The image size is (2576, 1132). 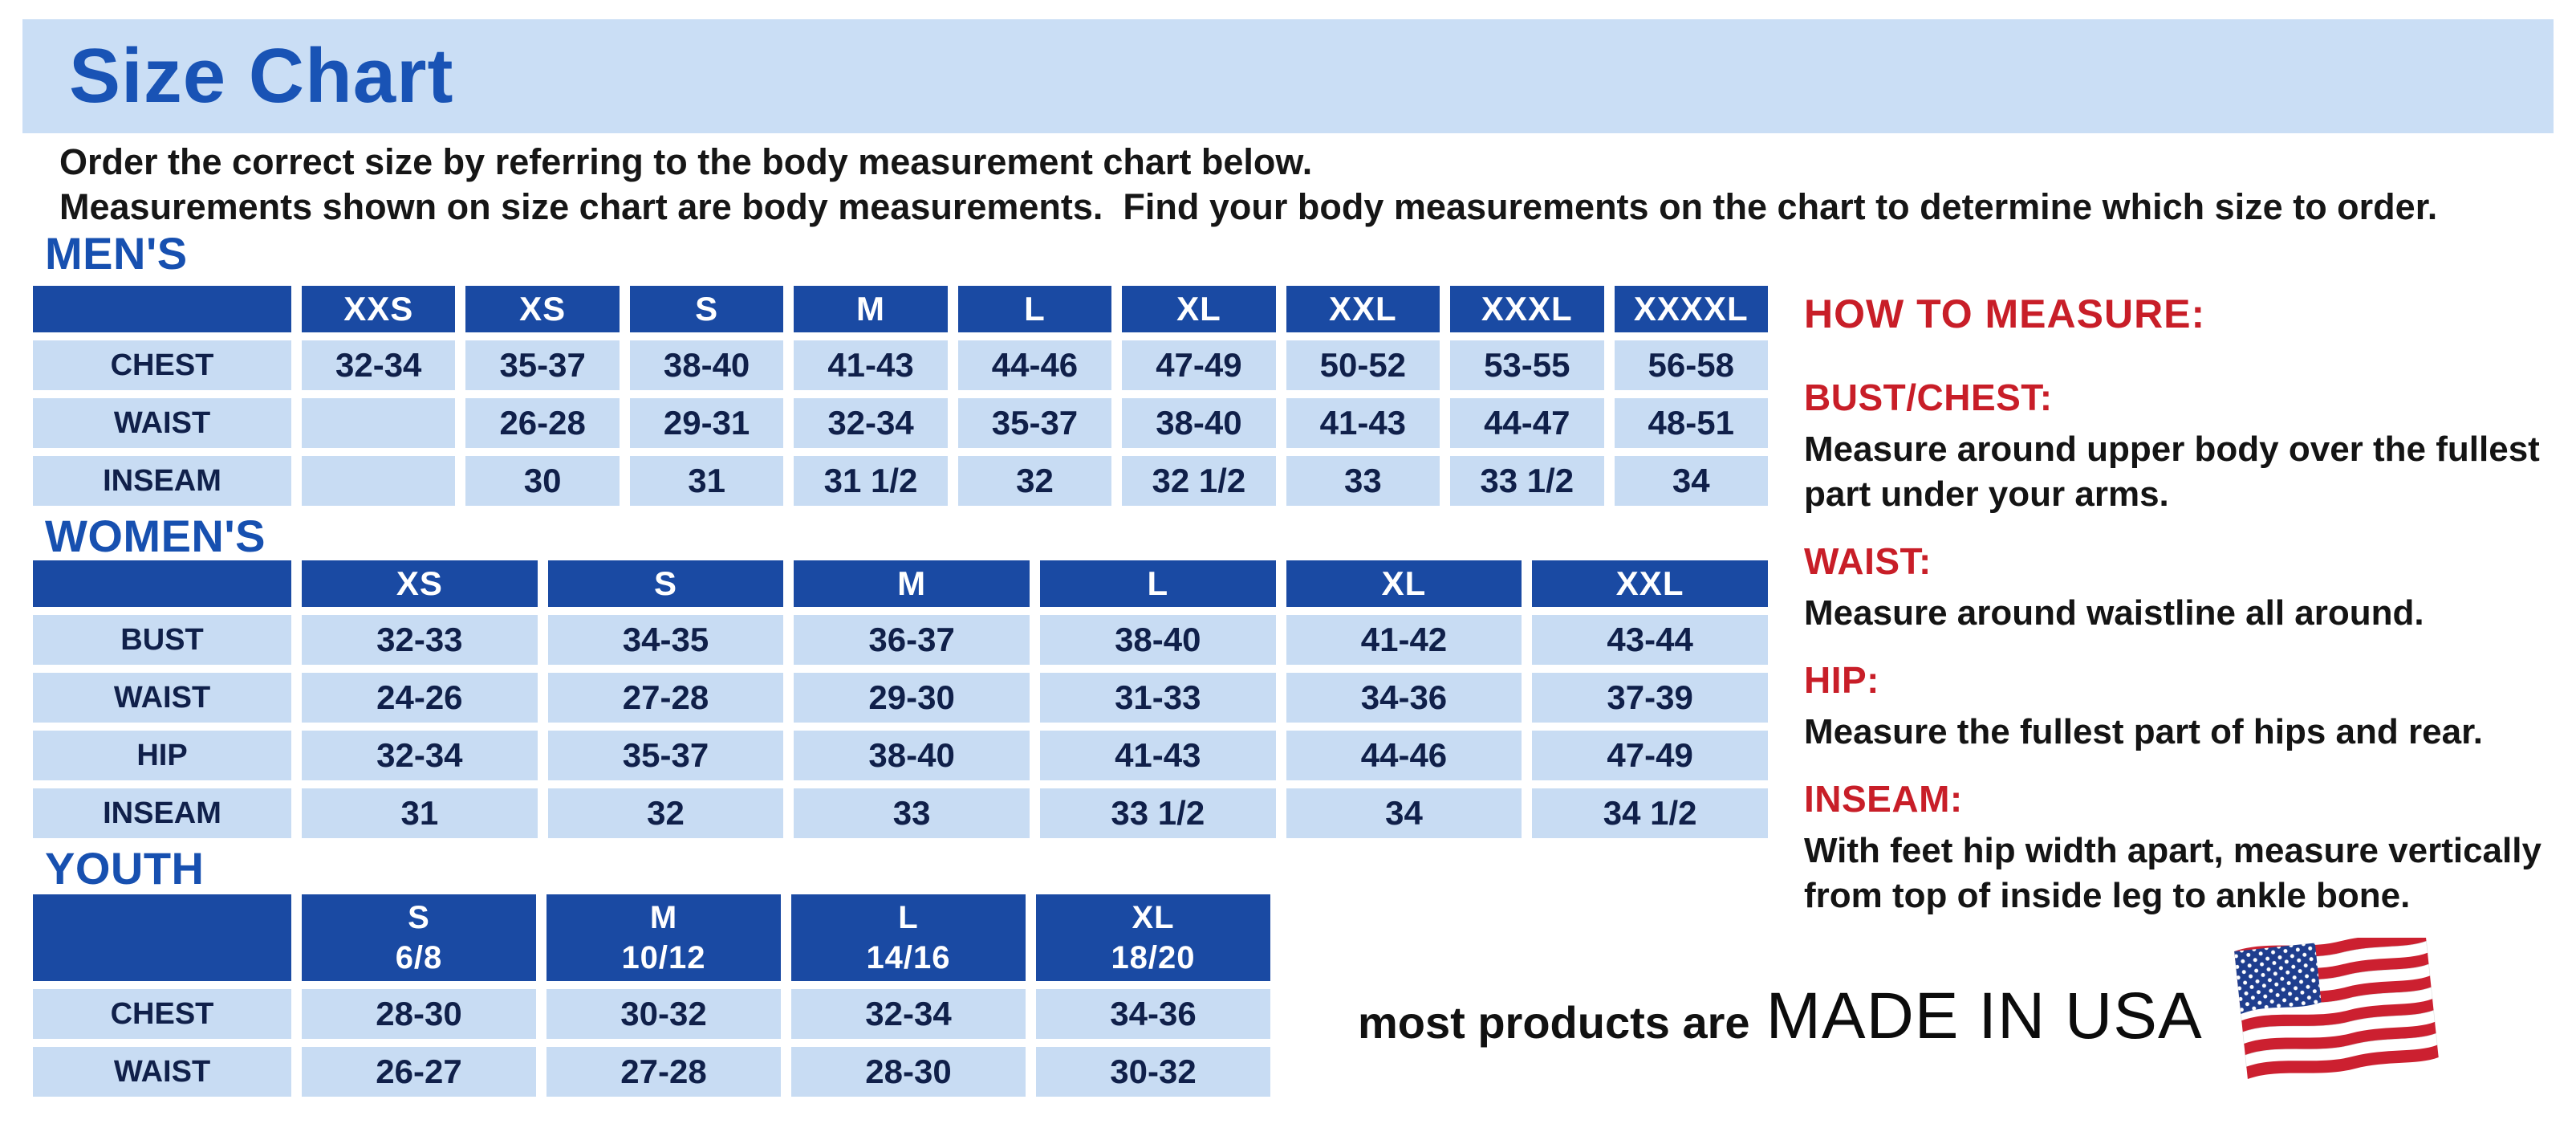 I want to click on measurement-value-cell: 34-35, so click(x=665, y=640).